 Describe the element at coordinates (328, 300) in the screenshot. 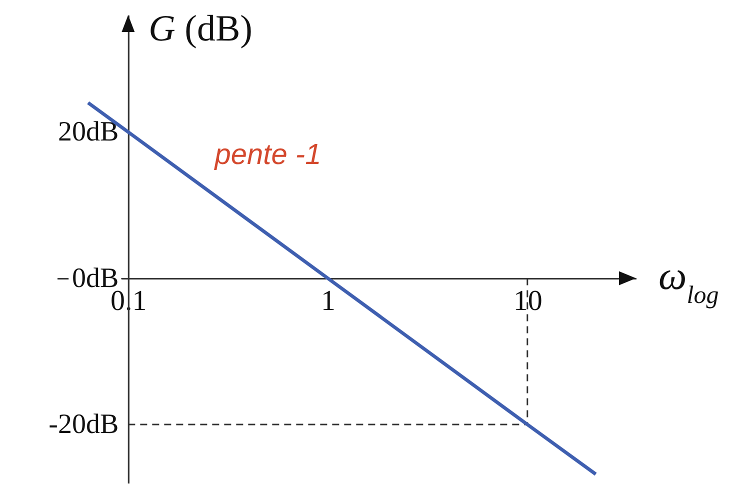

I see `x-tick-label: 1` at that location.